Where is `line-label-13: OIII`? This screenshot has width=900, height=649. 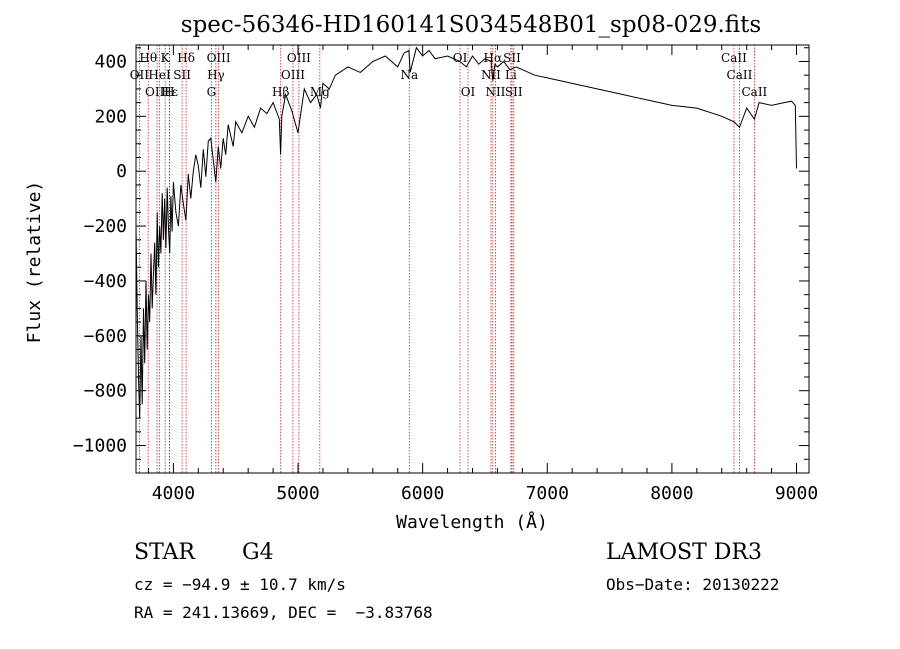
line-label-13: OIII is located at coordinates (293, 75).